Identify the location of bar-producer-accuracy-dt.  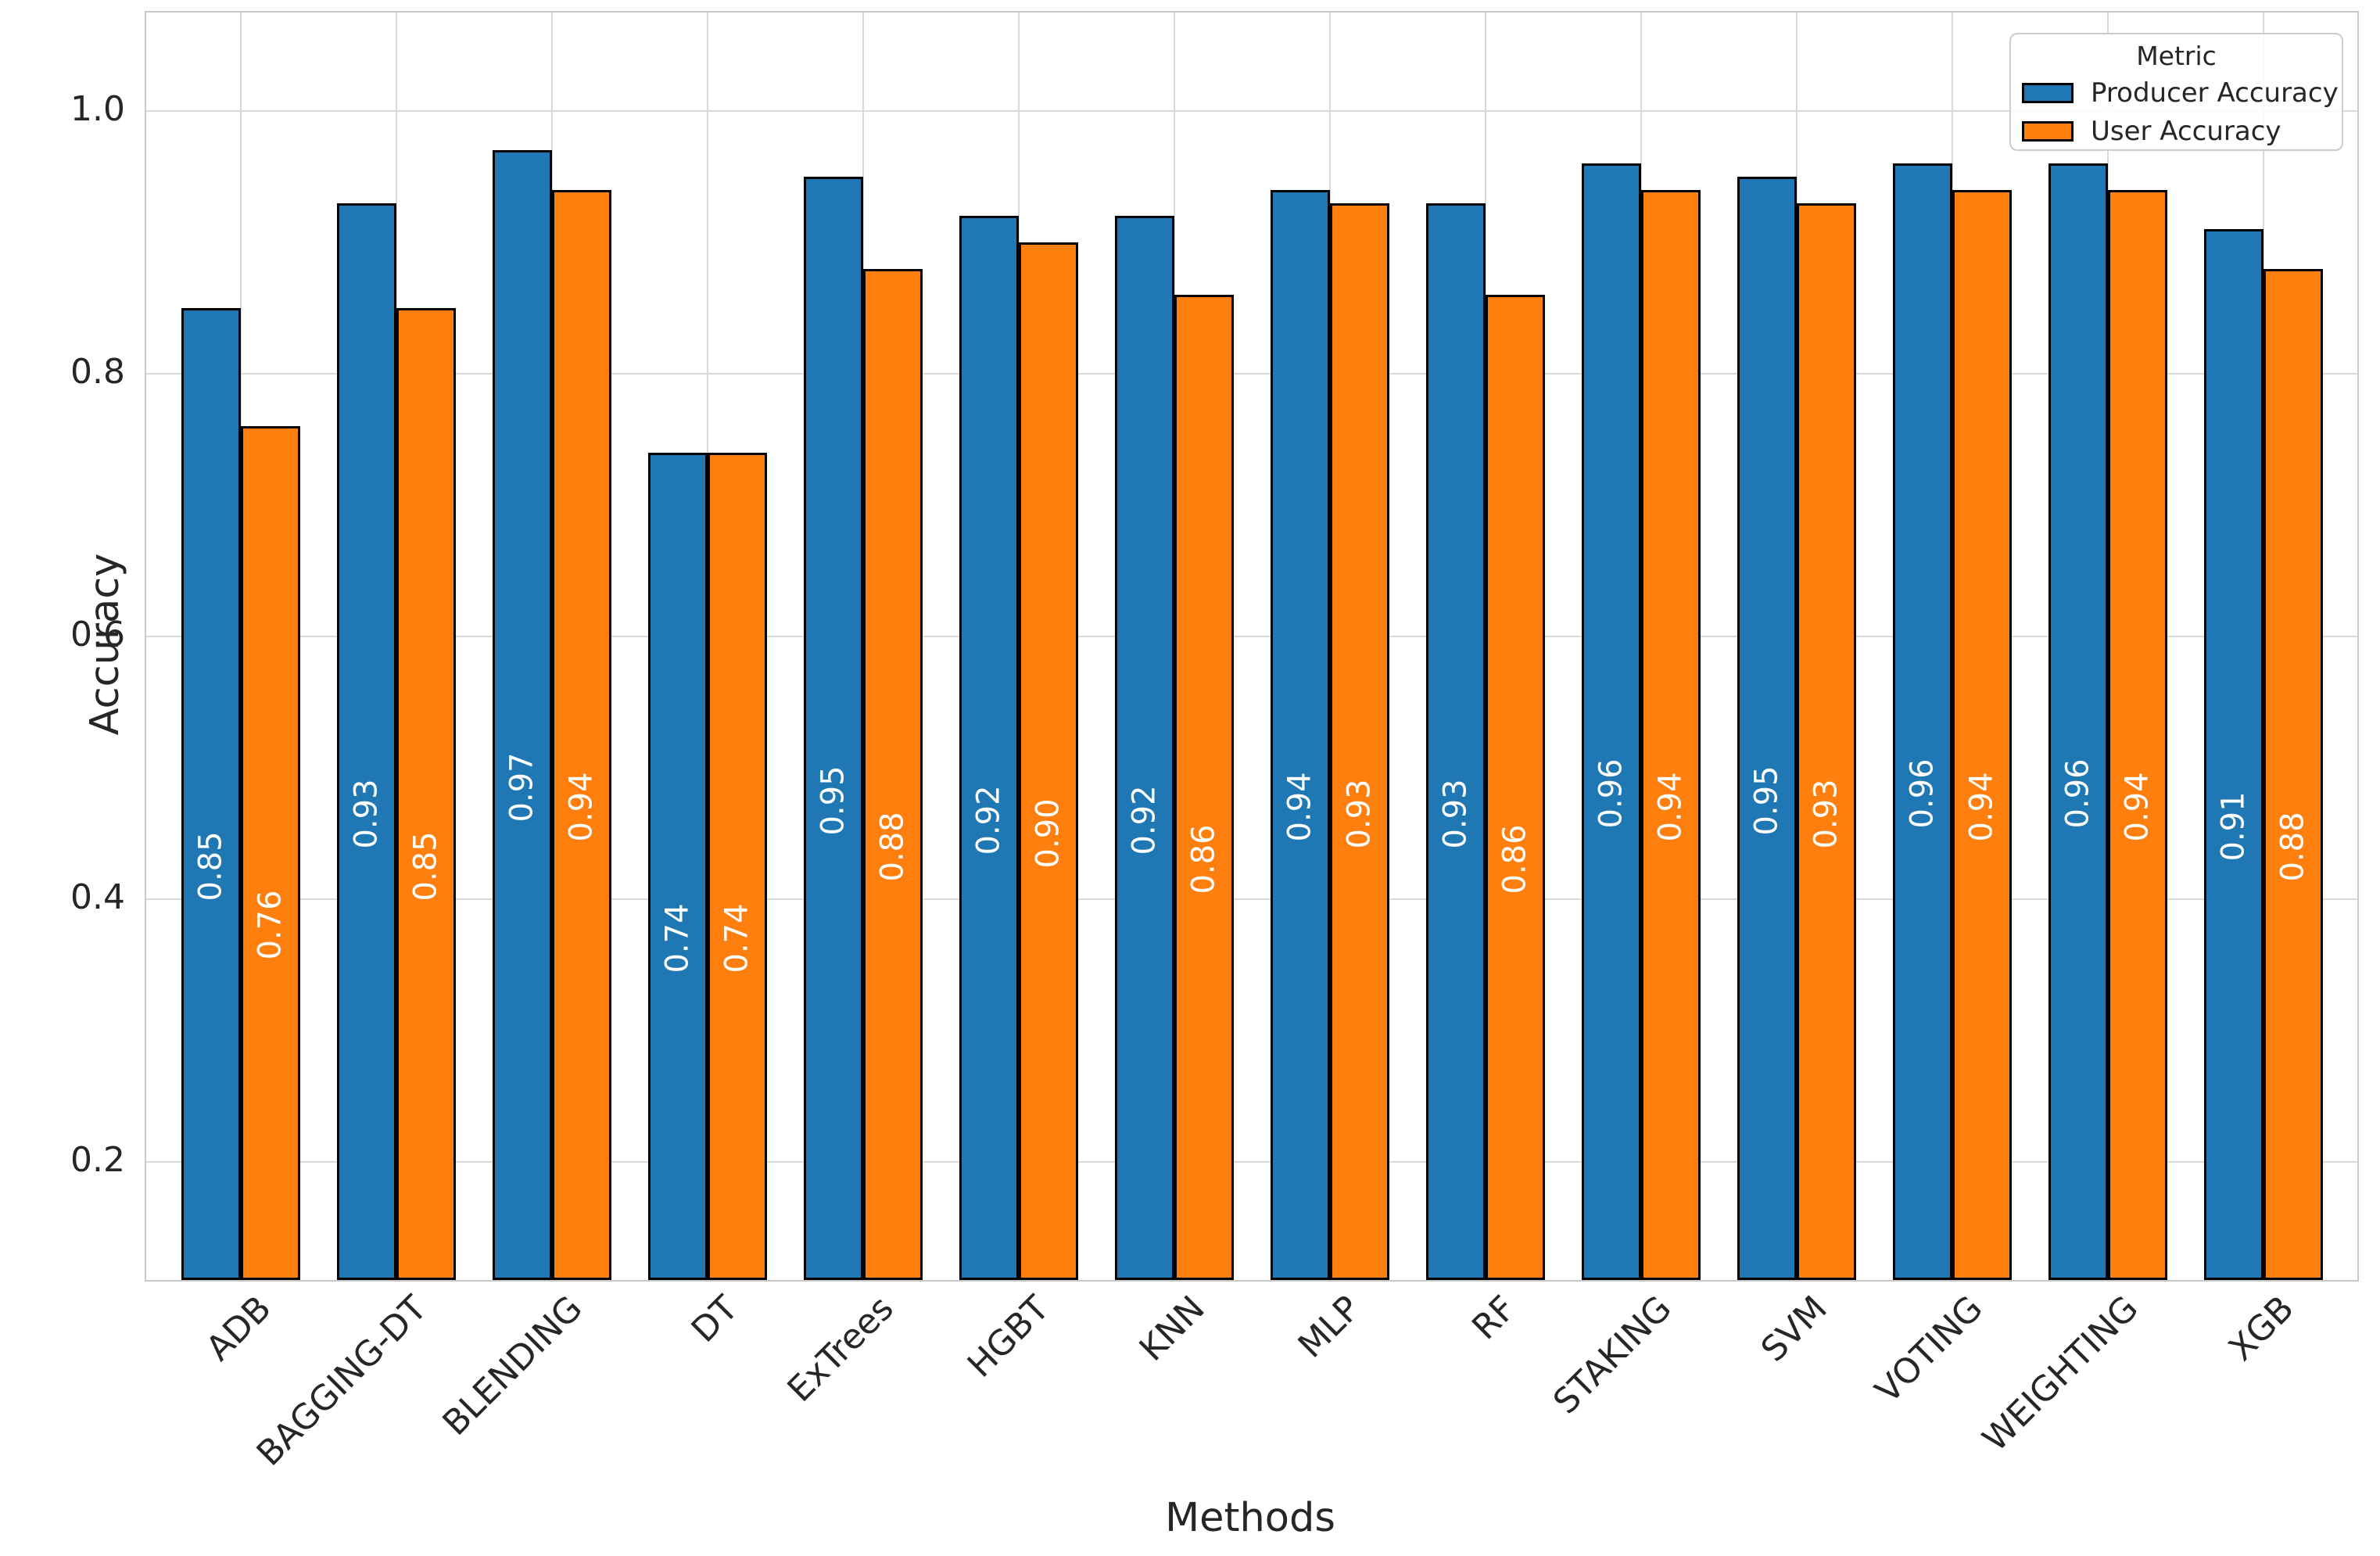
(677, 866).